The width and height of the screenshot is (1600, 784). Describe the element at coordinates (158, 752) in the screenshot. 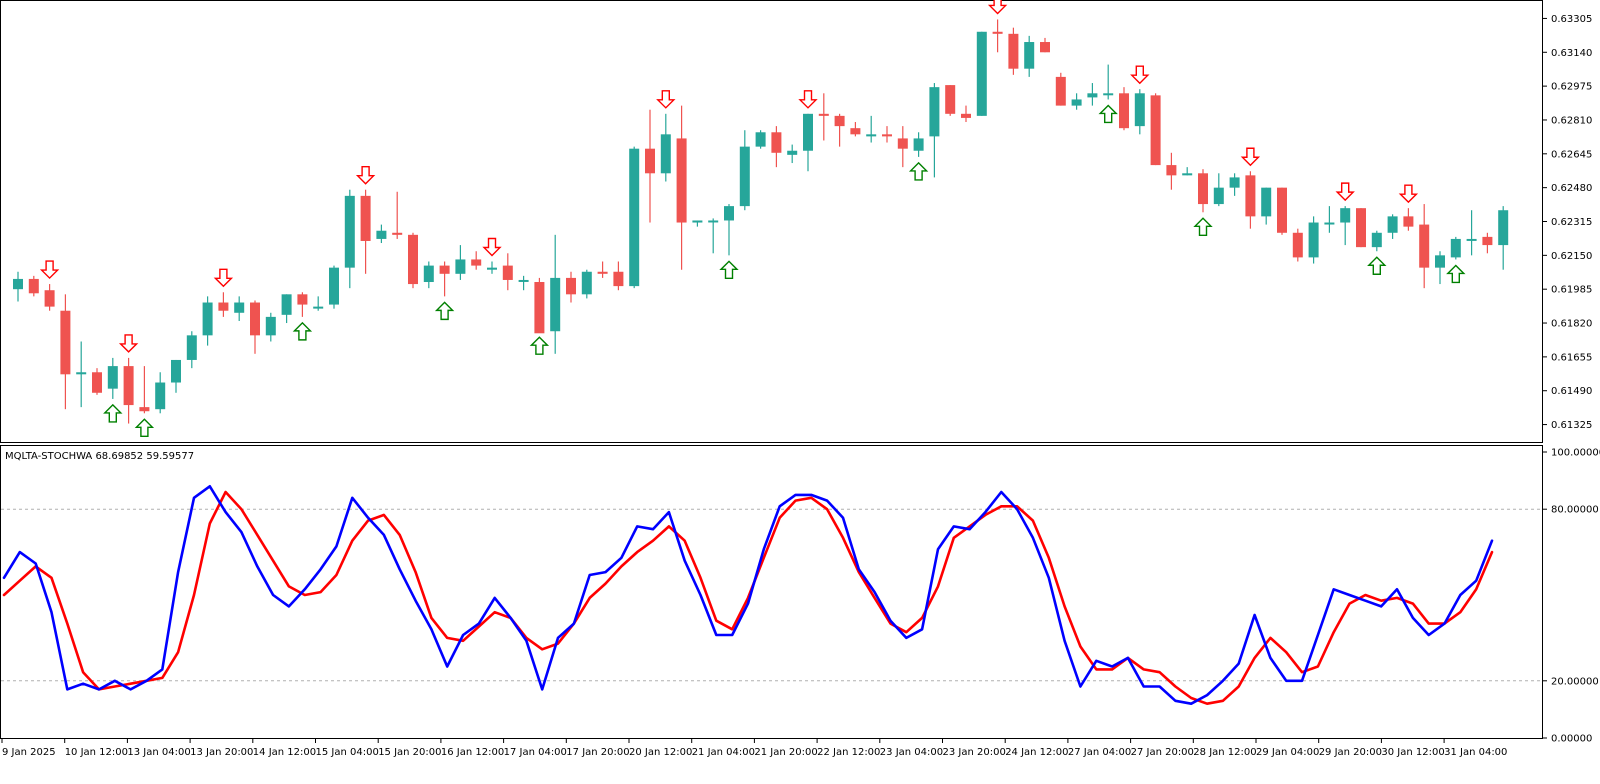

I see `time-tick-label: 13 Jan 04:00` at that location.